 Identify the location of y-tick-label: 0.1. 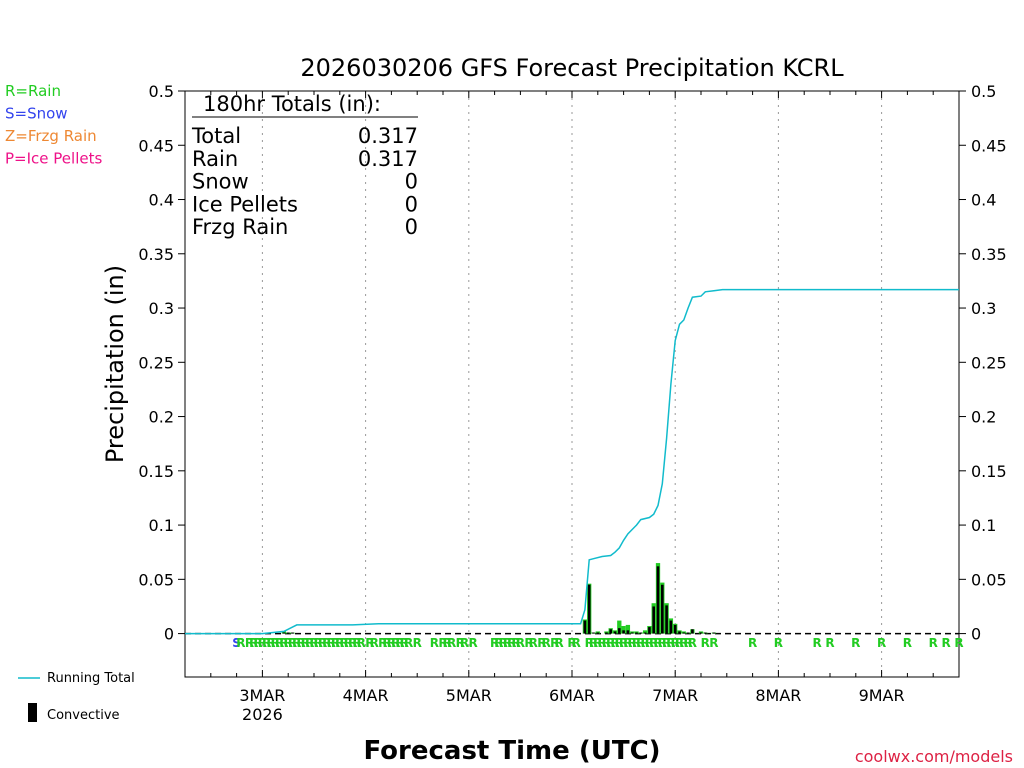
(983, 525).